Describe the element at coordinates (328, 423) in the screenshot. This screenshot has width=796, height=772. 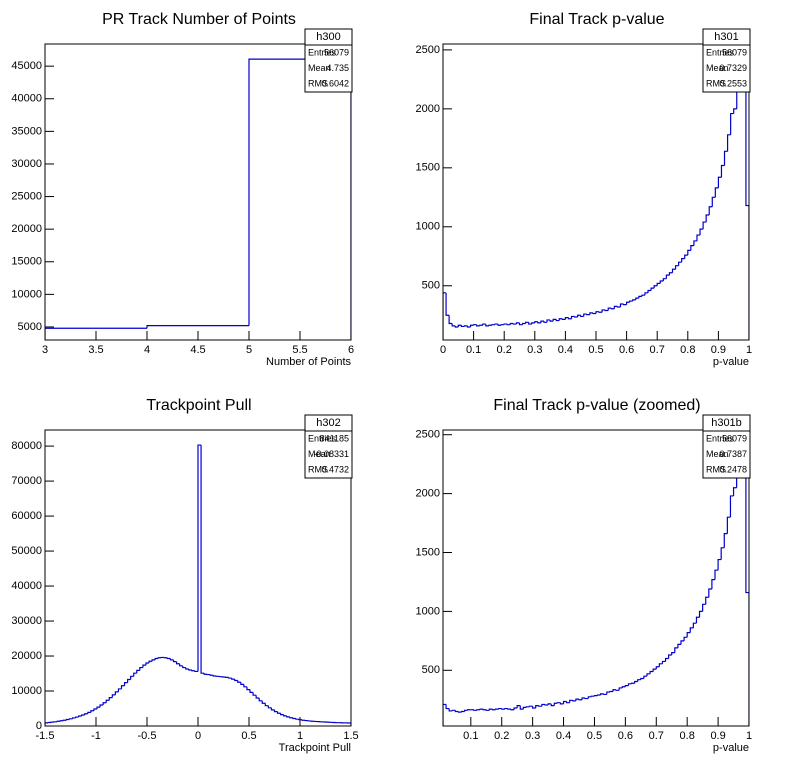
I see `stats-name: h302` at that location.